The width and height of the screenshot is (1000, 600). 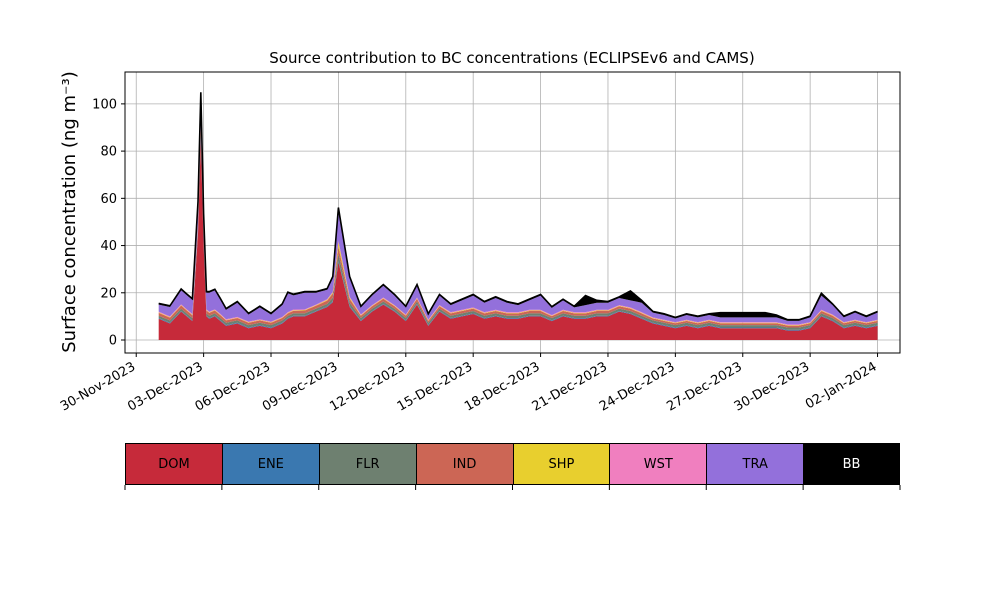 What do you see at coordinates (841, 385) in the screenshot?
I see `x-tick-label: 02-Jan-2024` at bounding box center [841, 385].